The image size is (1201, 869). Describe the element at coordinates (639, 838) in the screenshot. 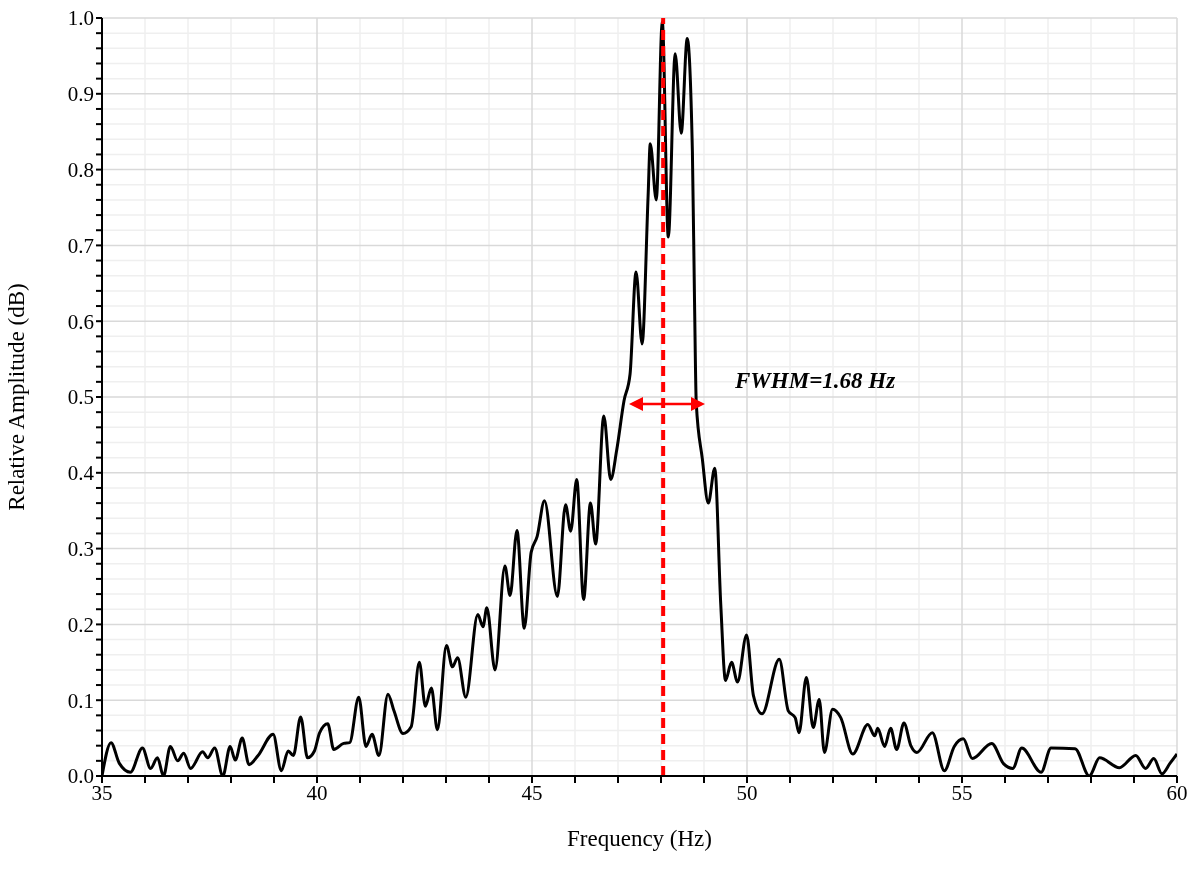

I see `x-axis-title: Frequency (Hz)` at that location.